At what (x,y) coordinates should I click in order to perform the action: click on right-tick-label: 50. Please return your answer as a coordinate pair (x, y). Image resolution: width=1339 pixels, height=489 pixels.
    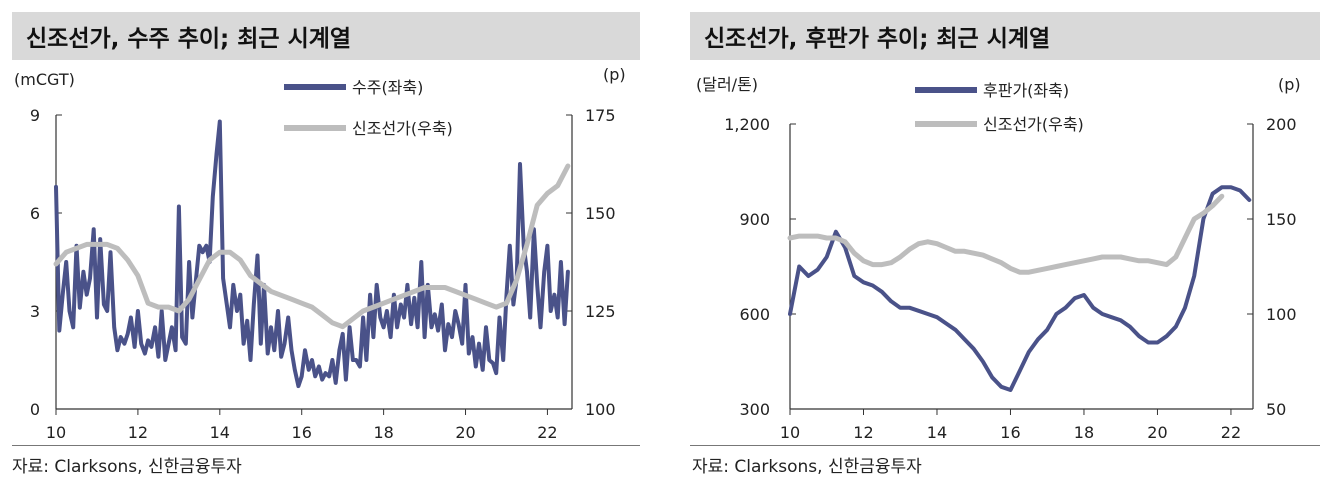
    Looking at the image, I should click on (1276, 409).